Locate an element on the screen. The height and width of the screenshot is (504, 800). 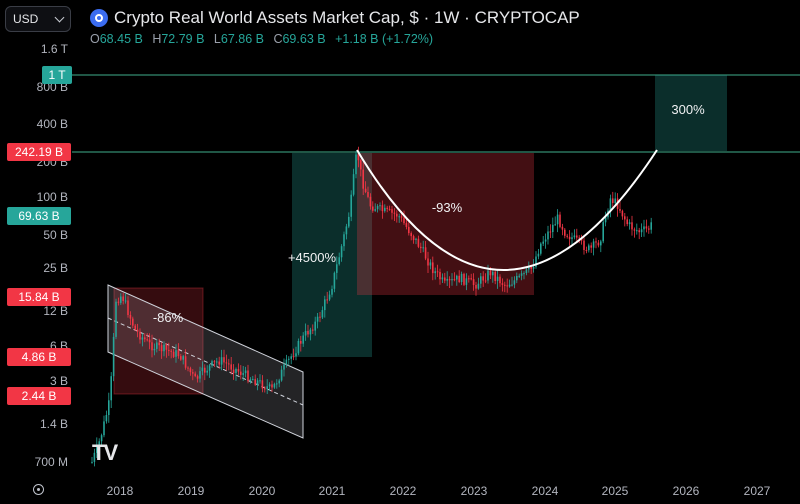
currency-label: USD is located at coordinates (26, 19).